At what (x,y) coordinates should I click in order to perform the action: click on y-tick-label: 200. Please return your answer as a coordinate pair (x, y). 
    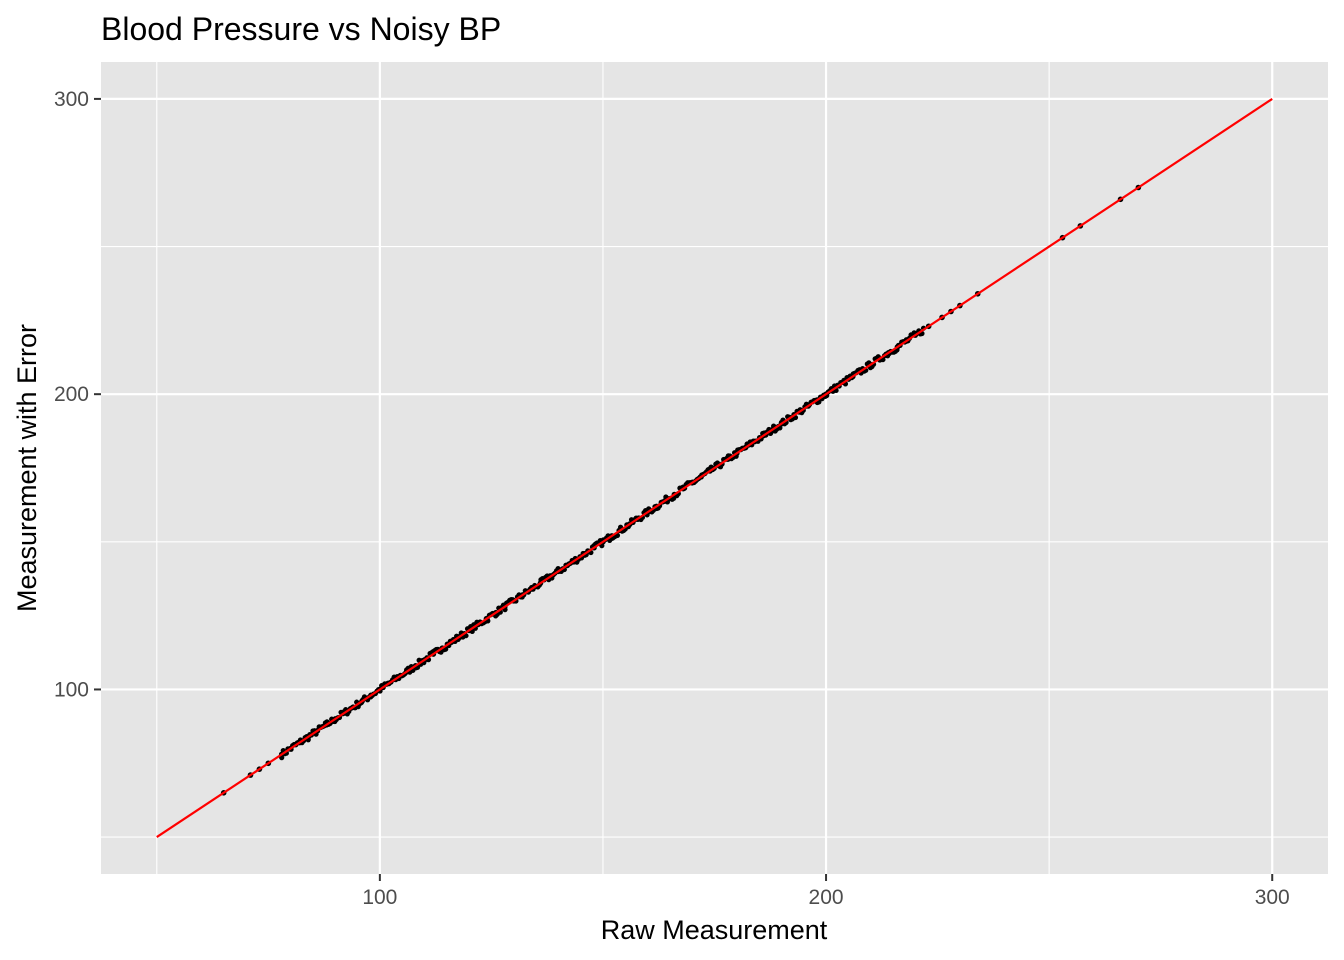
    Looking at the image, I should click on (71, 394).